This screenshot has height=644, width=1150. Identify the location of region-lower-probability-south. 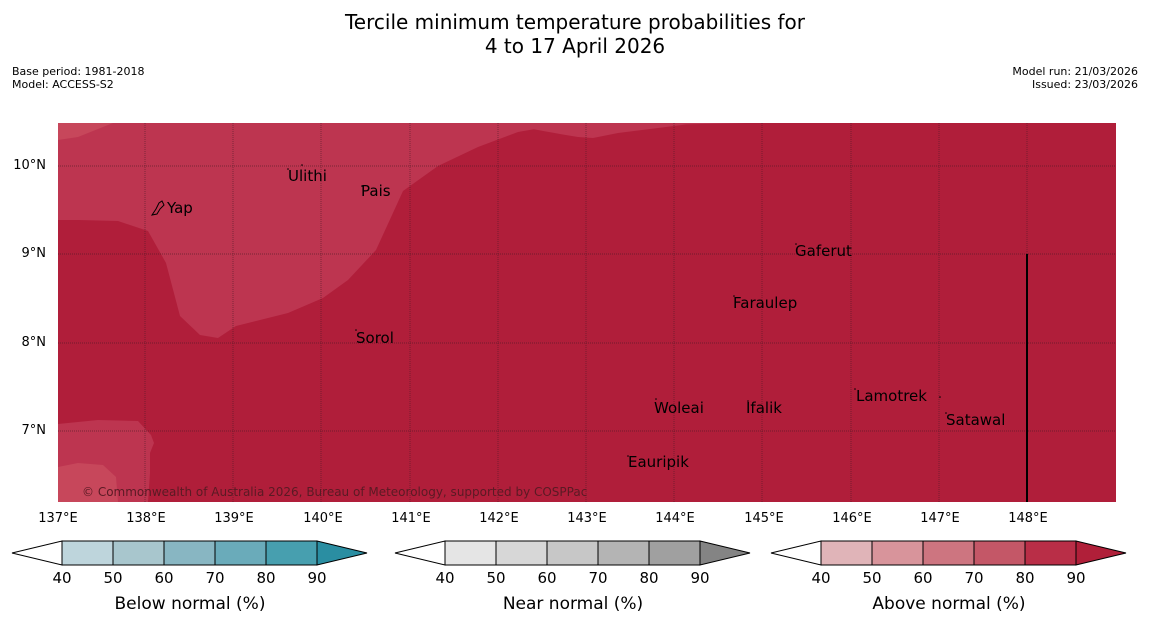
(106, 461).